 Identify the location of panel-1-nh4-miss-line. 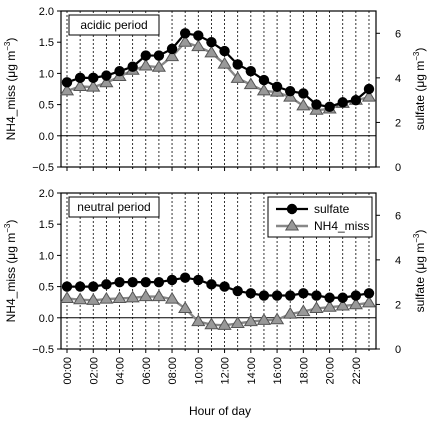
(218, 76).